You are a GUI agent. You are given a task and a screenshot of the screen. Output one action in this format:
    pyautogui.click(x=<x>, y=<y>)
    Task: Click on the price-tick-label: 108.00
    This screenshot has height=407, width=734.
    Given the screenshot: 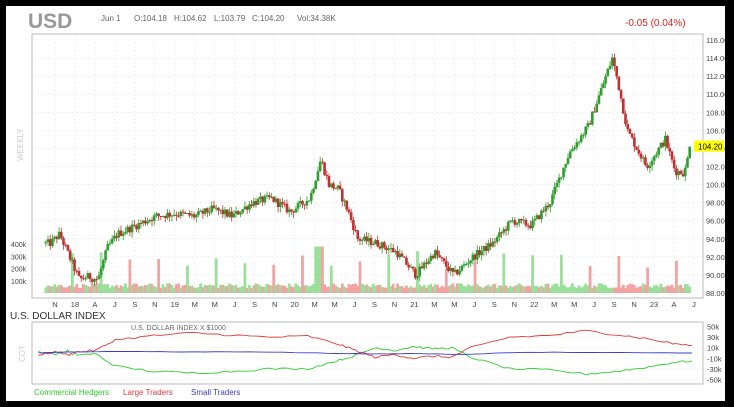 What is the action you would take?
    pyautogui.click(x=715, y=112)
    